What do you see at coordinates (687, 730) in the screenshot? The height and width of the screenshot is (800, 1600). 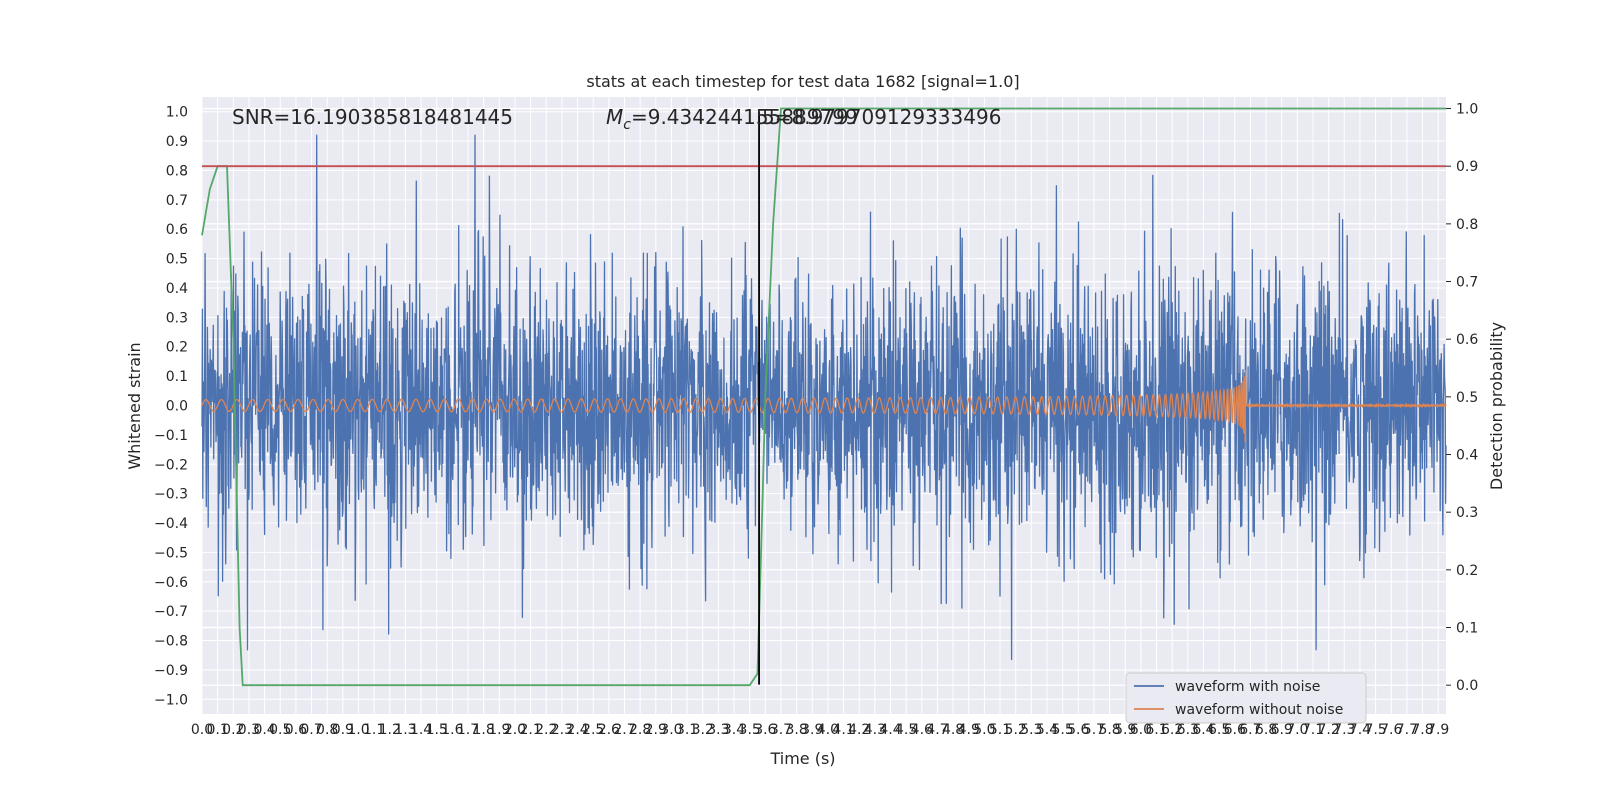 I see `x-tick-label: 3.1` at bounding box center [687, 730].